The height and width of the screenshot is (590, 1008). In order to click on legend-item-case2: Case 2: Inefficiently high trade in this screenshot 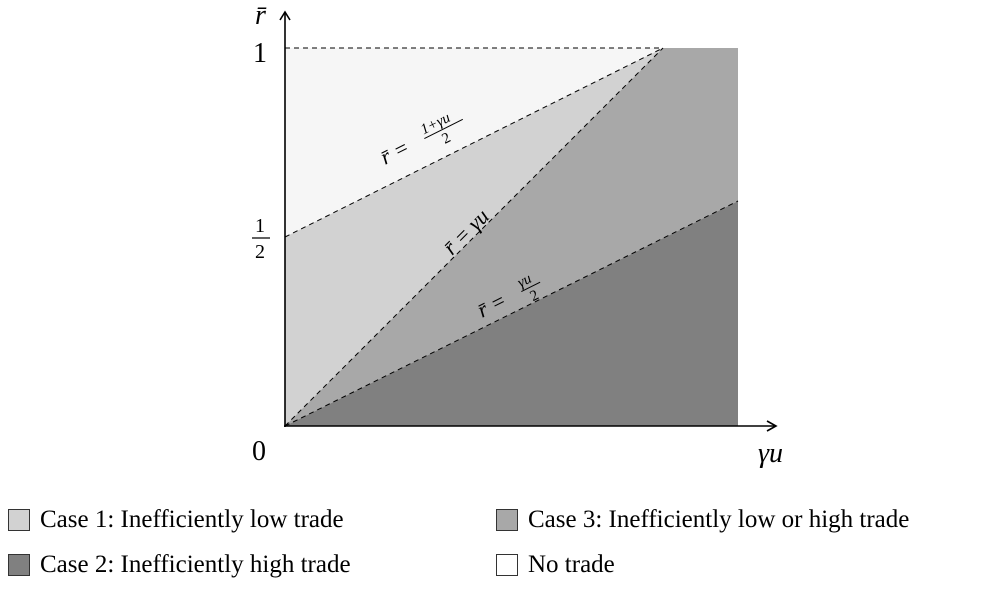, I will do `click(179, 565)`.